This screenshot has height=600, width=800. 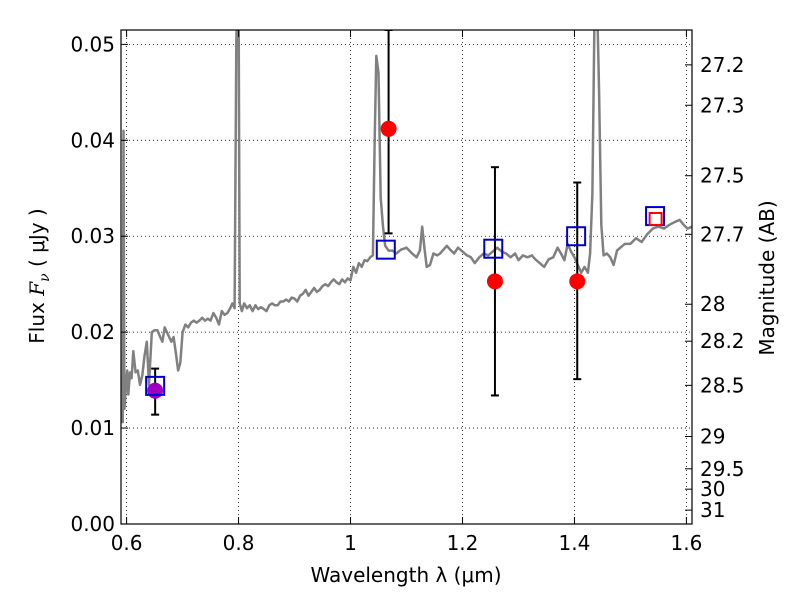 I want to click on y-tick-label: 0.02, so click(x=92, y=332).